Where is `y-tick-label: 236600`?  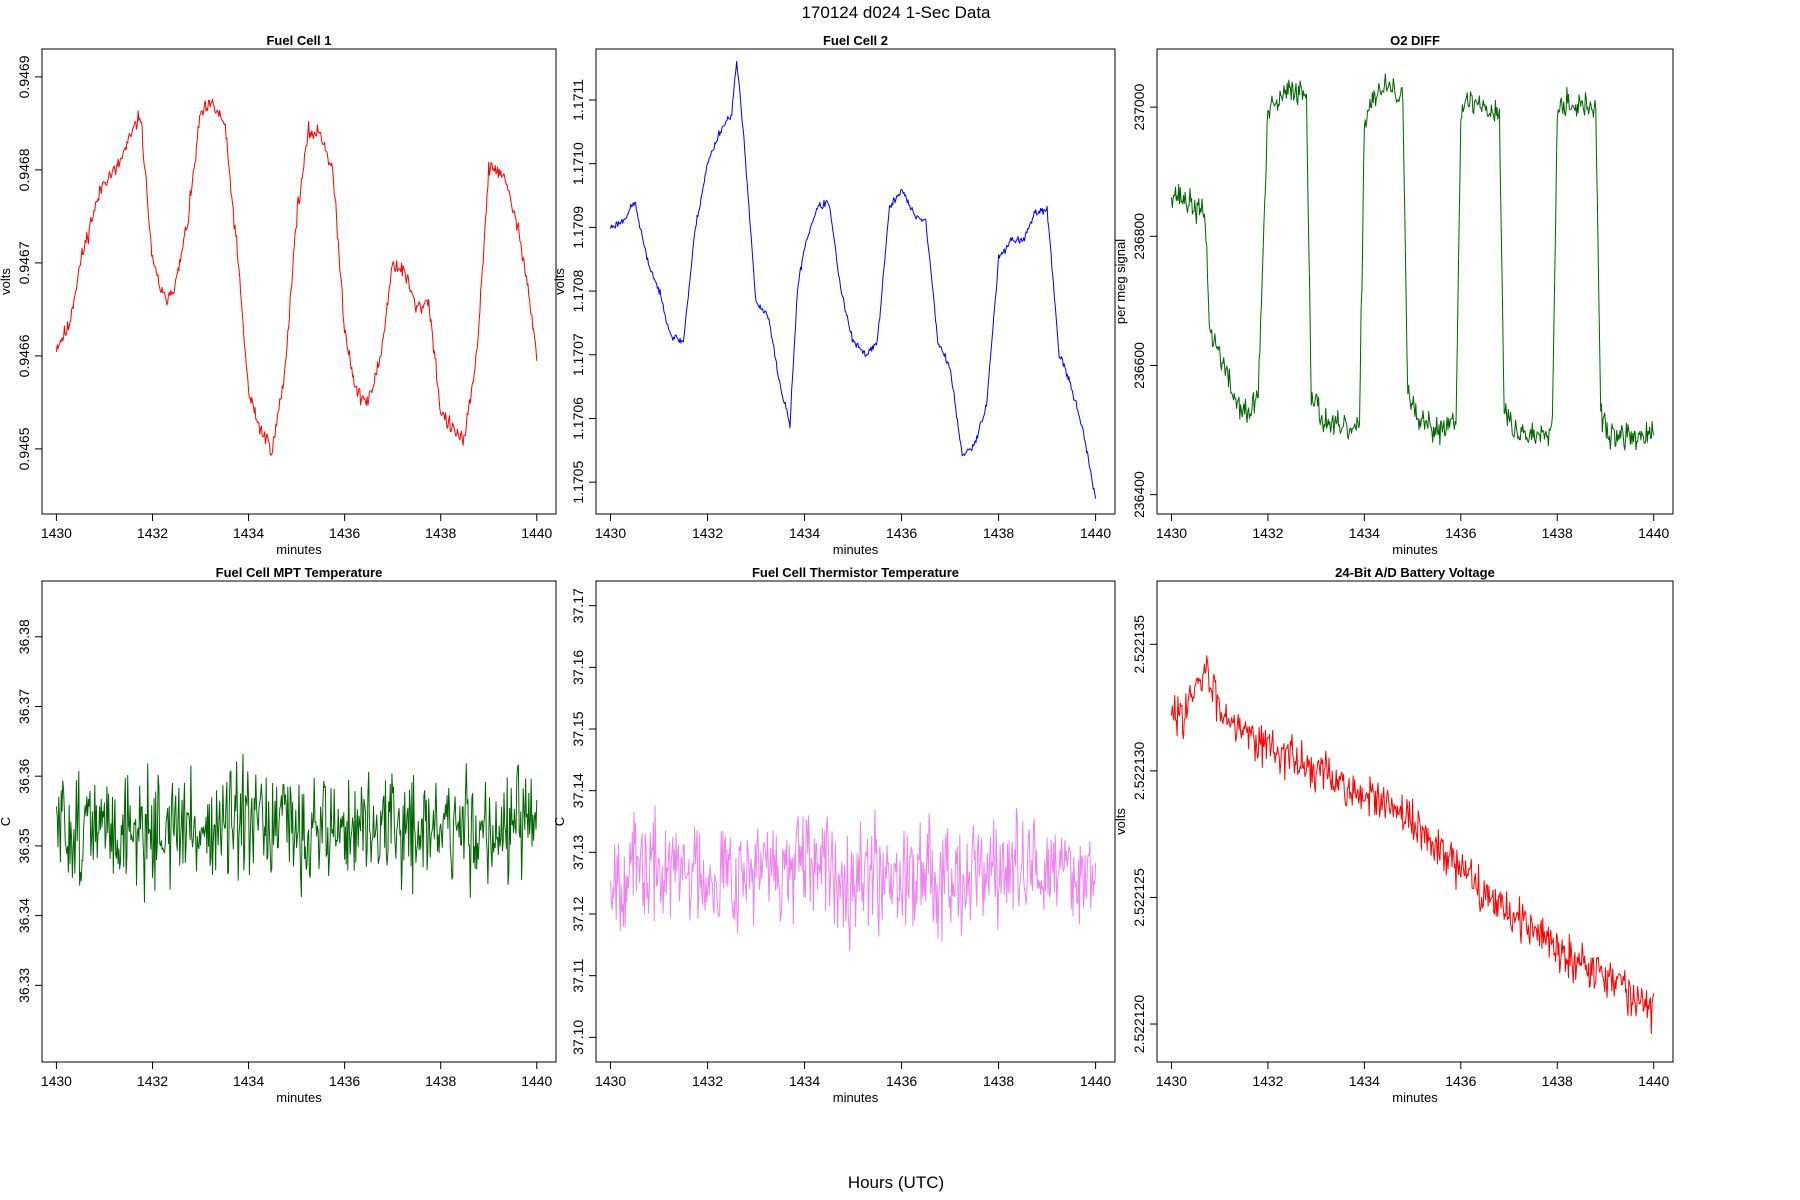
y-tick-label: 236600 is located at coordinates (1139, 365).